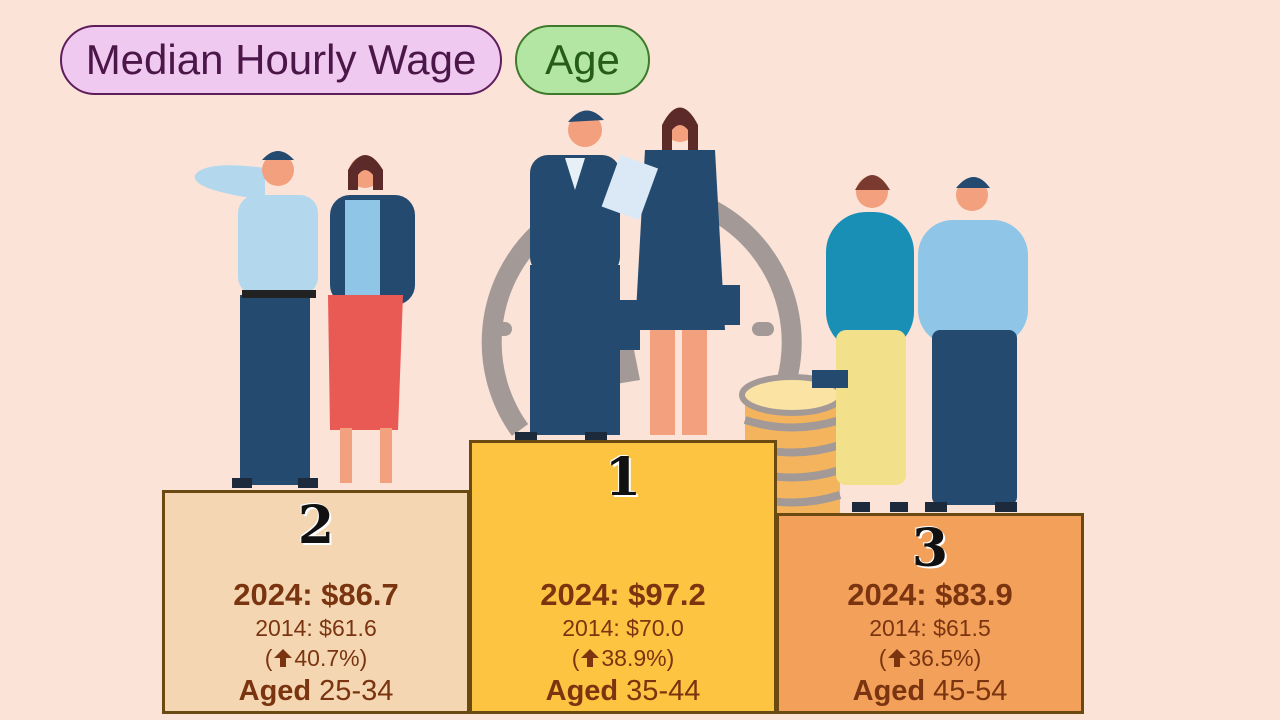 Image resolution: width=1280 pixels, height=720 pixels. What do you see at coordinates (316, 594) in the screenshot?
I see `wage-2024: 2024: $86.7` at bounding box center [316, 594].